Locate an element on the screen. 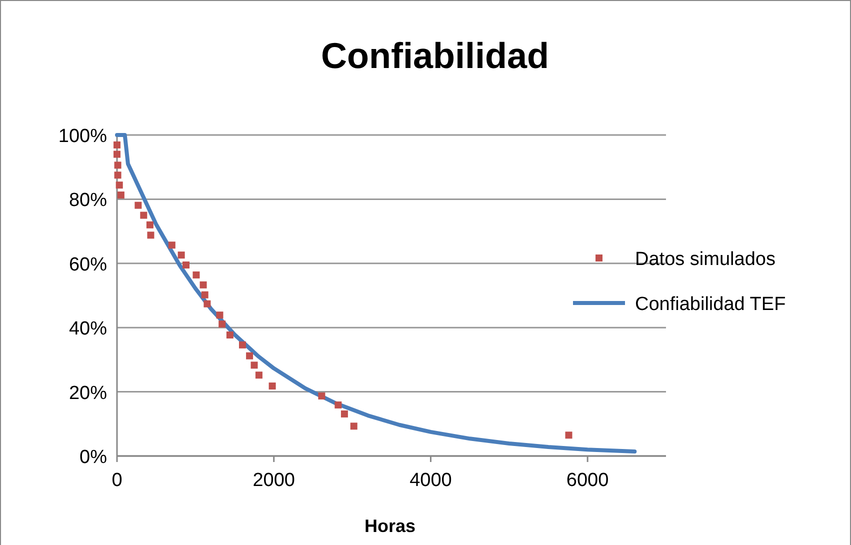  y-tick-label: 40% is located at coordinates (88, 329).